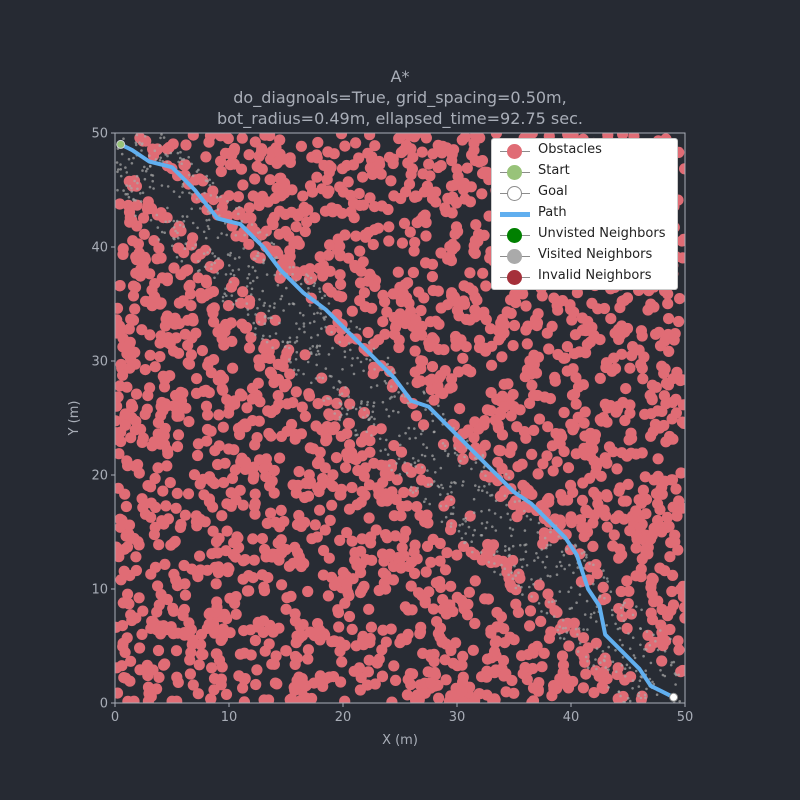 Image resolution: width=800 pixels, height=800 pixels. What do you see at coordinates (685, 717) in the screenshot?
I see `x-tick-label: 50` at bounding box center [685, 717].